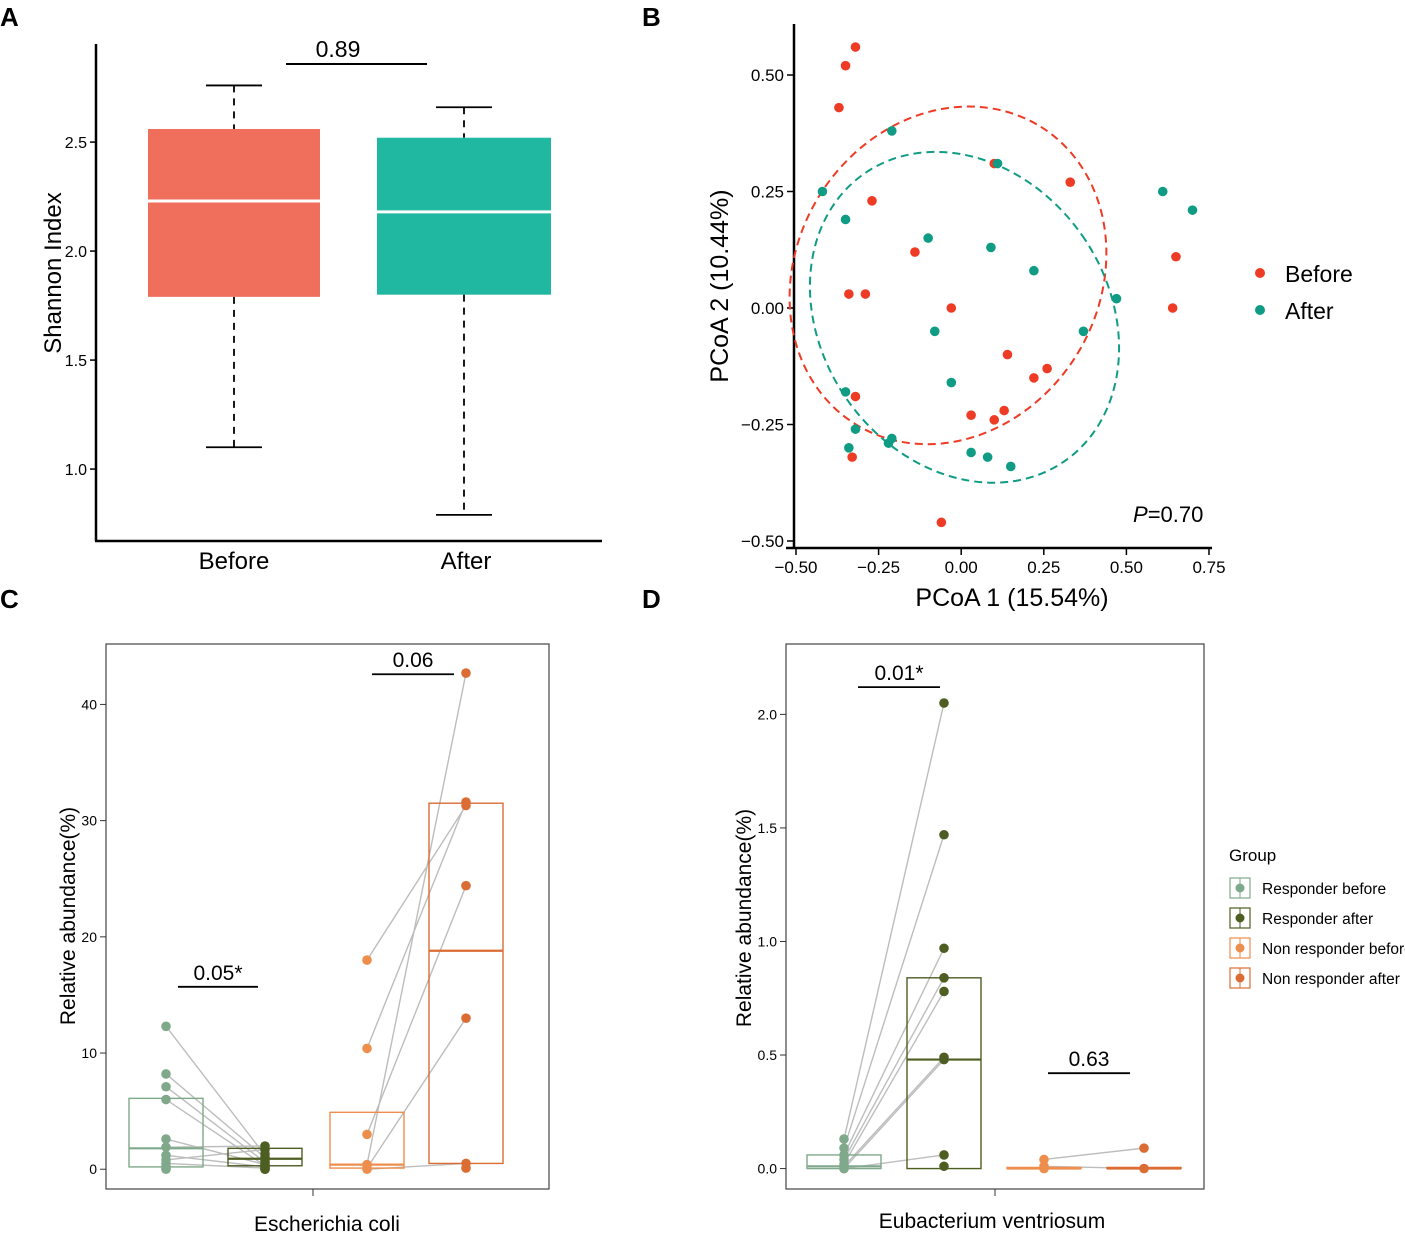 The width and height of the screenshot is (1405, 1233). Describe the element at coordinates (413, 660) in the screenshot. I see `panel-c-p-value: 0.06` at that location.